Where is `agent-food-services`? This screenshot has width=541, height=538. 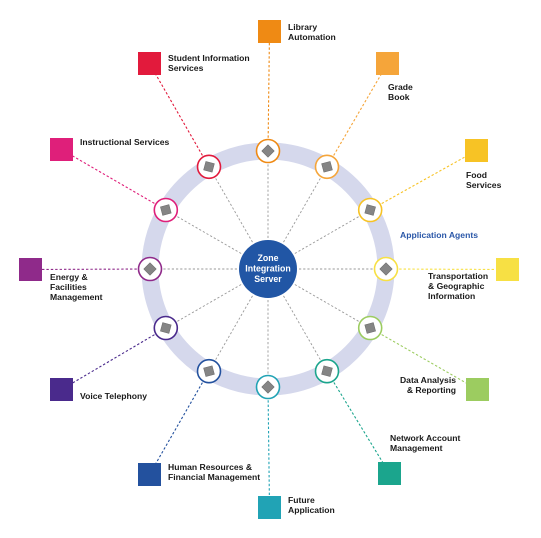
agent-food-services is located at coordinates (370, 210).